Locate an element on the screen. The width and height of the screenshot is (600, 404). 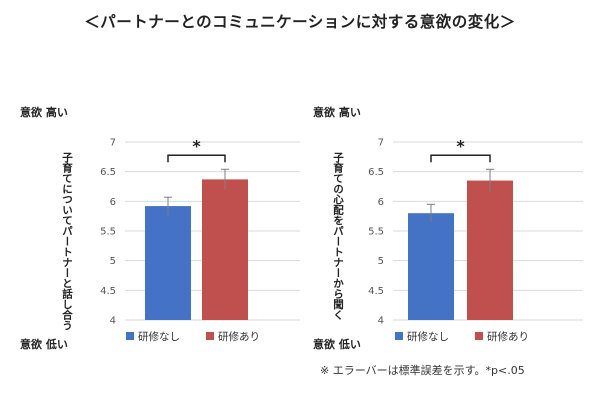
y-axis-label: 子育てについてパートナーと話し合う is located at coordinates (67, 241).